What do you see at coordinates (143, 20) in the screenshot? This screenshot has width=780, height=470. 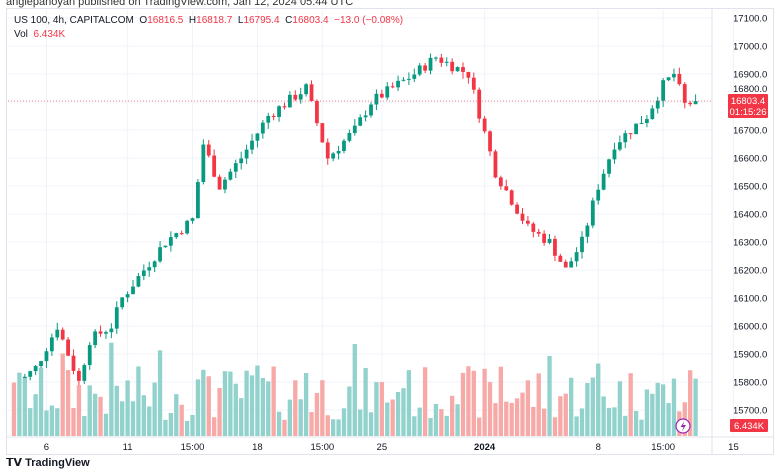 I see `open-label: O` at bounding box center [143, 20].